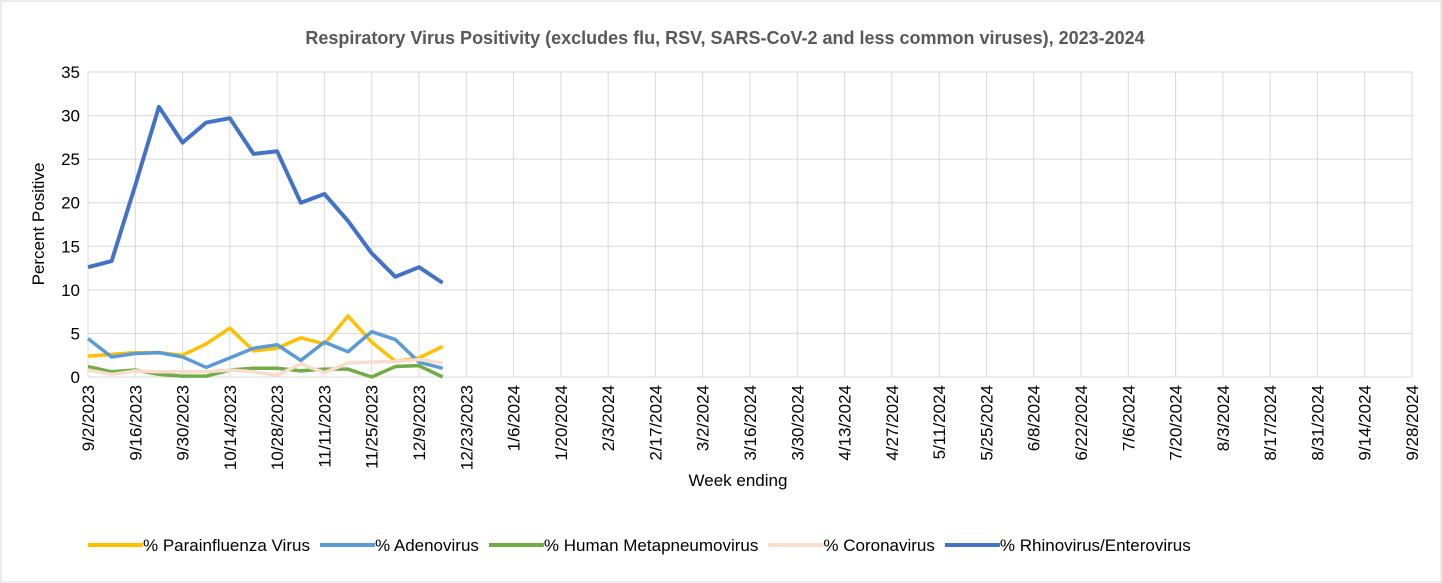 The image size is (1442, 583). I want to click on legend-label: % Rhinovirus/Enterovirus, so click(1095, 545).